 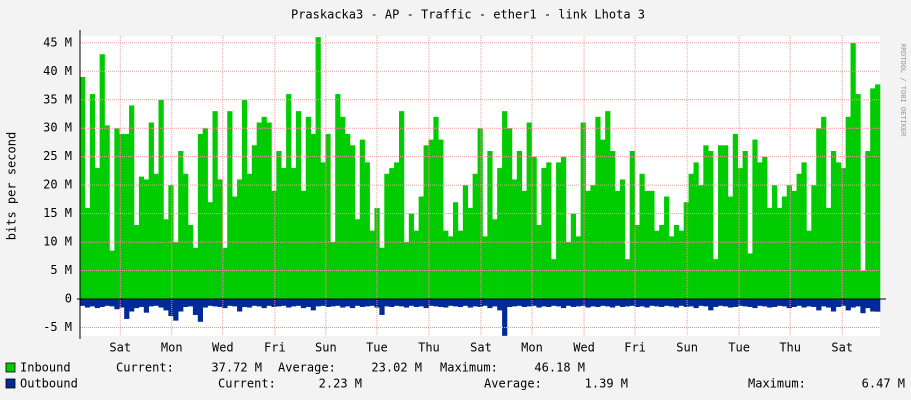 What do you see at coordinates (49, 384) in the screenshot?
I see `legend-label: Outbound` at bounding box center [49, 384].